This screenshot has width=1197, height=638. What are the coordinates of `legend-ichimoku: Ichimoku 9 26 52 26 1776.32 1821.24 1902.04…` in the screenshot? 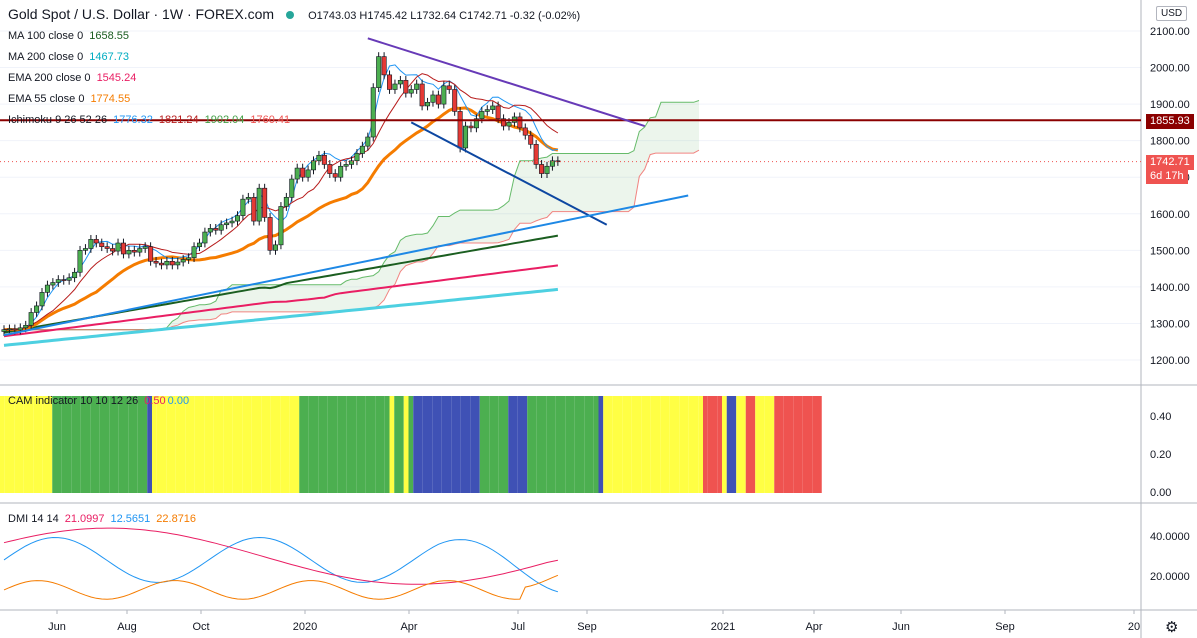 It's located at (152, 120).